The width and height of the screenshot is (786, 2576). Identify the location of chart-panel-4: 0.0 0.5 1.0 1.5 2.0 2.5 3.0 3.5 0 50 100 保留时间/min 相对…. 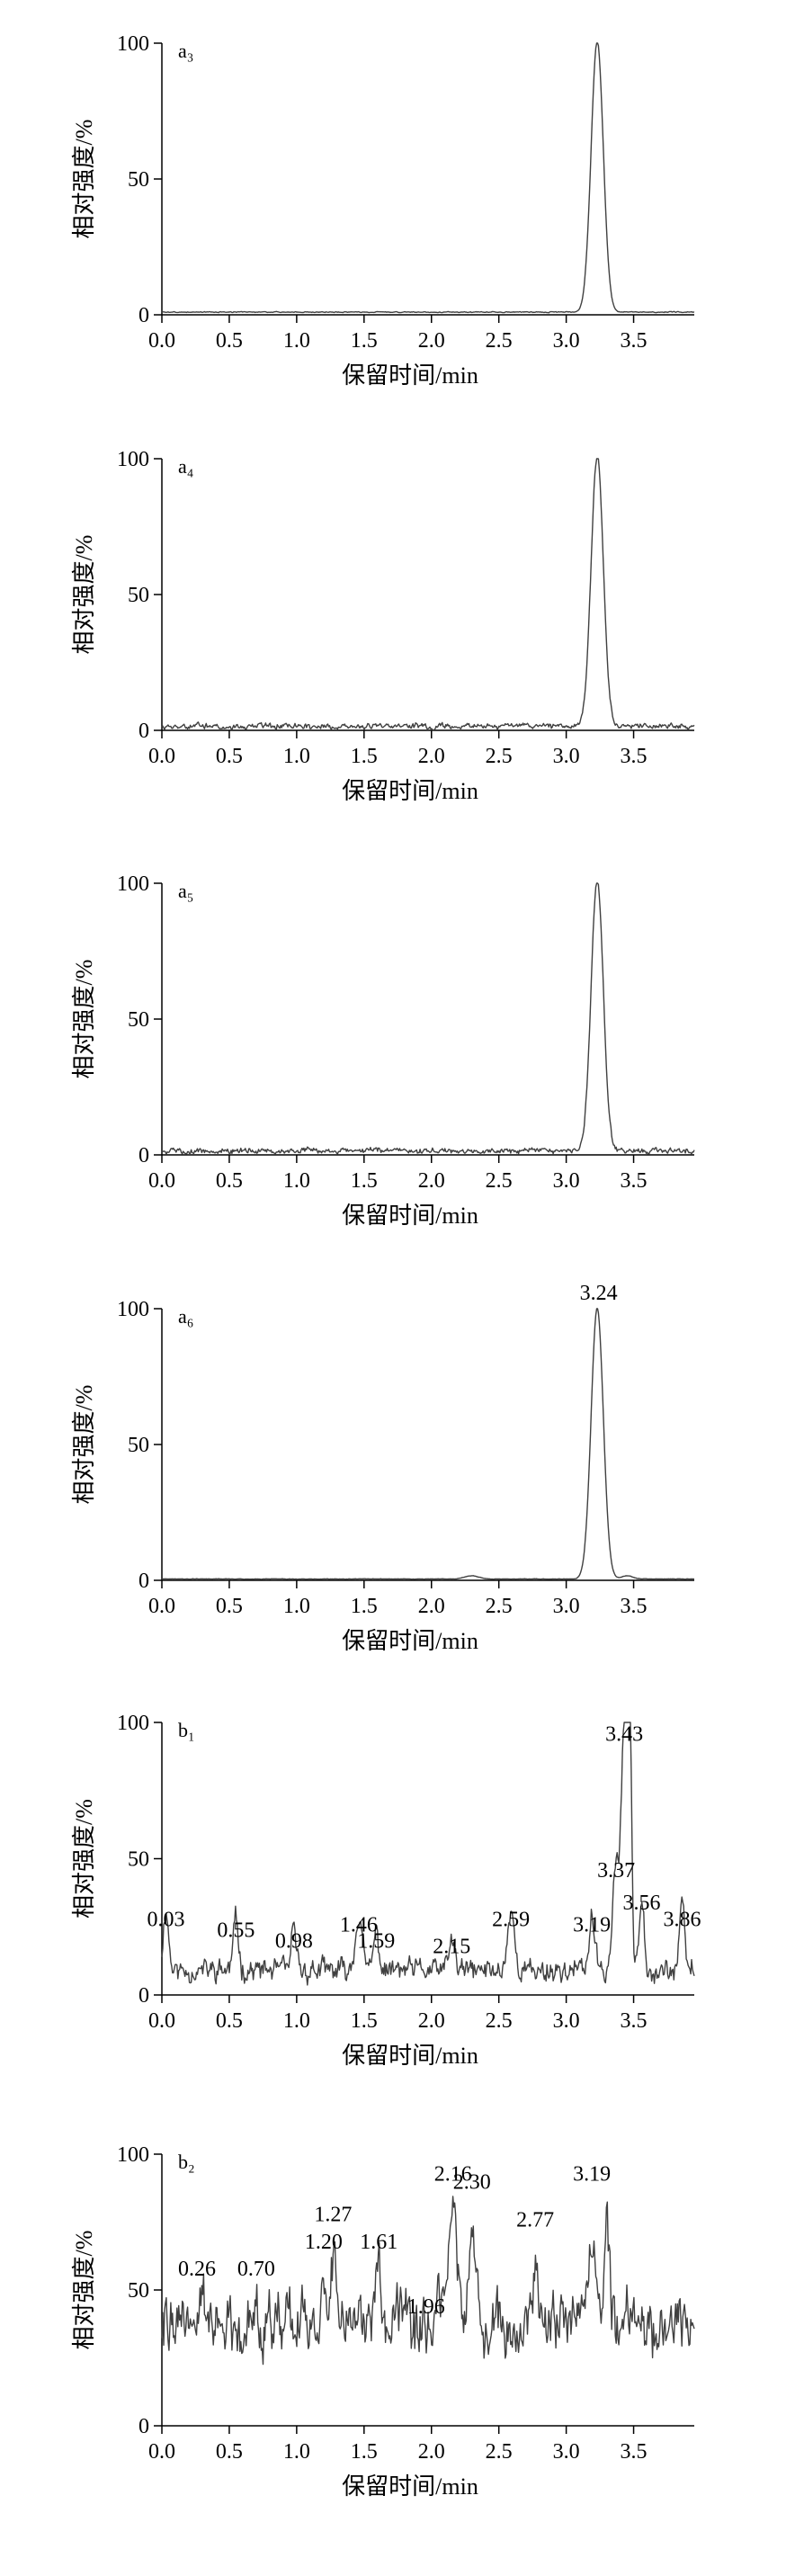
(386, 1890).